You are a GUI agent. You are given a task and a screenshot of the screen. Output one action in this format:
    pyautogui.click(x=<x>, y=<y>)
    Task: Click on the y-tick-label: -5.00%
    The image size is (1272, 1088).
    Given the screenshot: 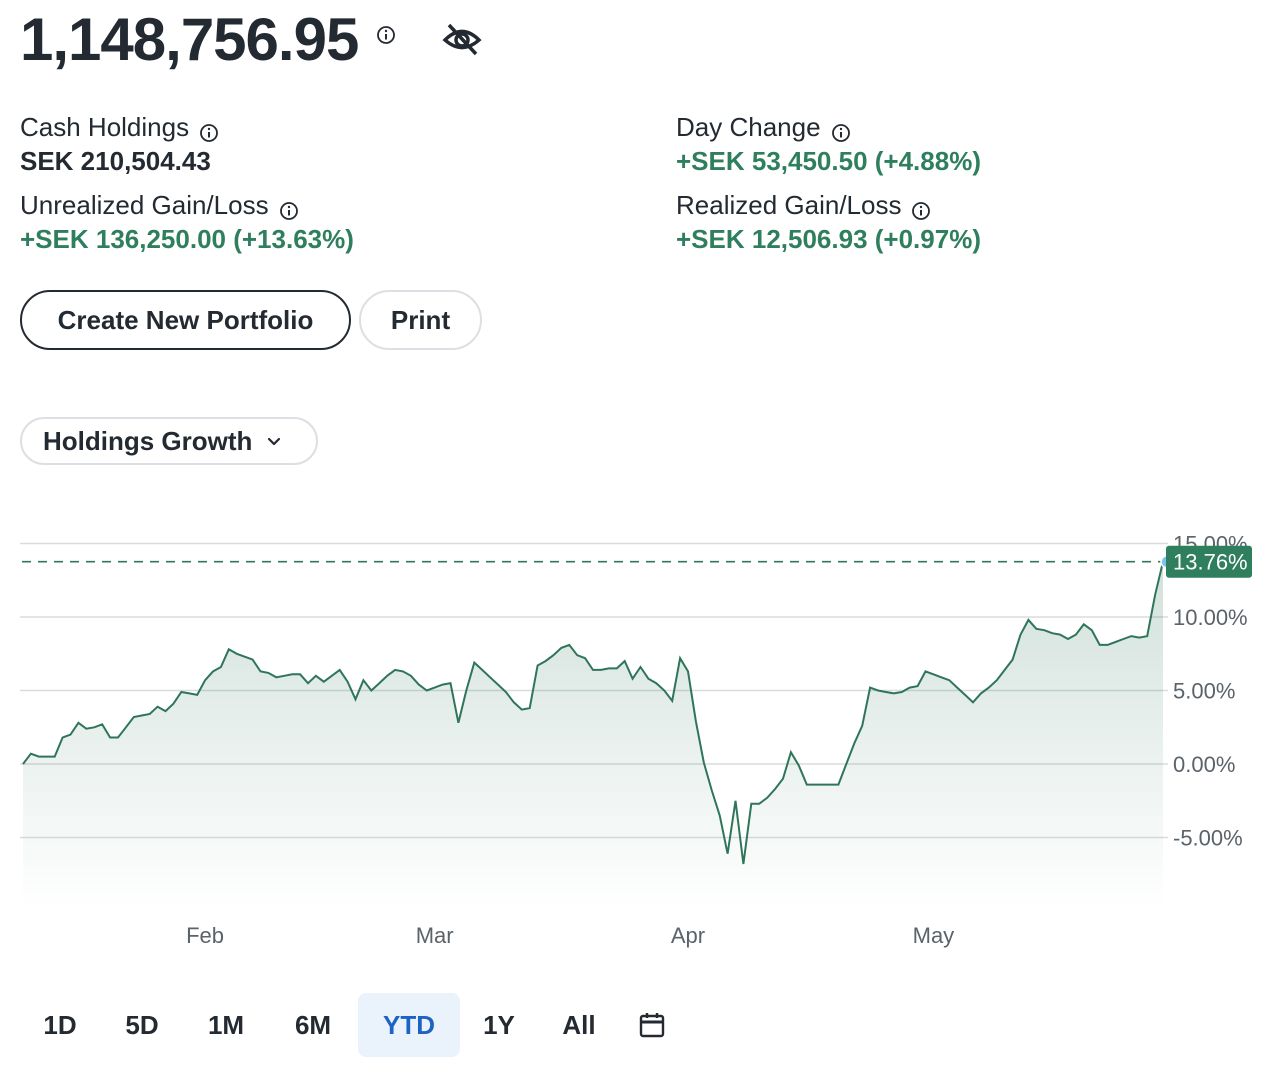 What is the action you would take?
    pyautogui.click(x=1208, y=838)
    